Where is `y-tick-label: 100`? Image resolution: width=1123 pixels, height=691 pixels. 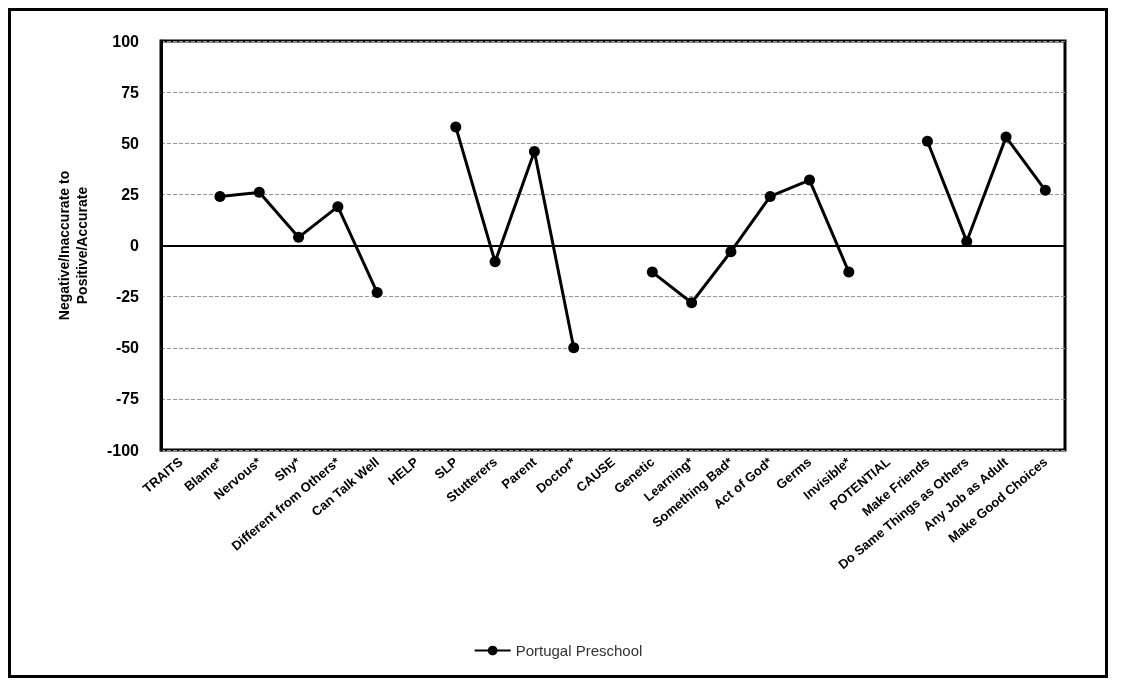 y-tick-label: 100 is located at coordinates (126, 41).